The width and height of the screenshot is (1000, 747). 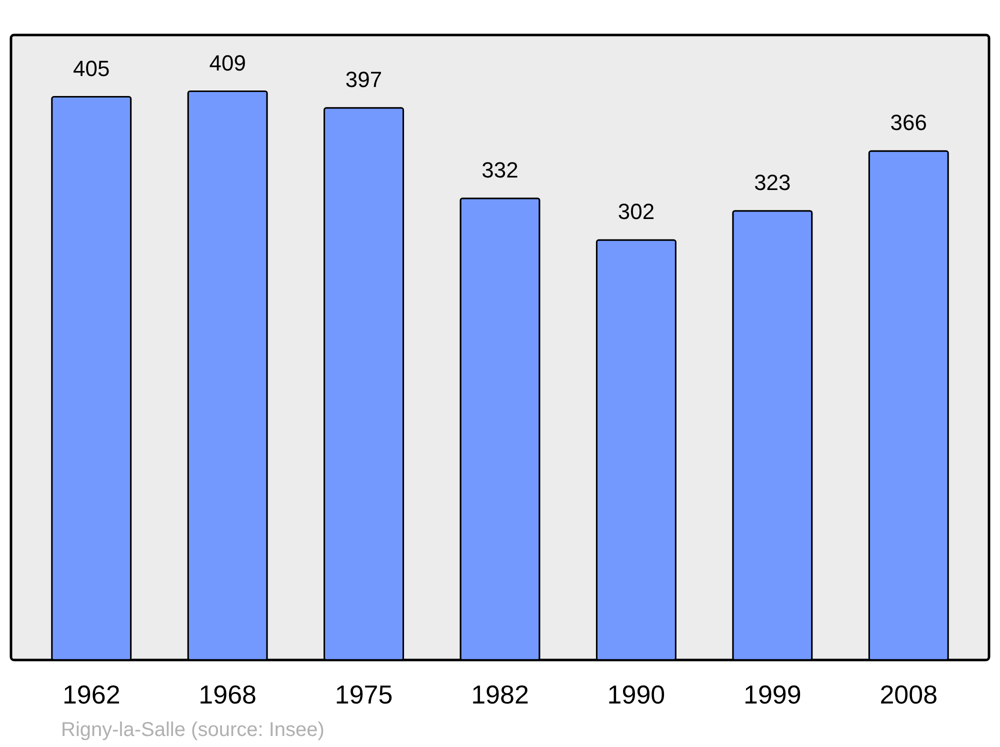 I want to click on text: Rigny-la-Salle (source: Insee), so click(x=192, y=730).